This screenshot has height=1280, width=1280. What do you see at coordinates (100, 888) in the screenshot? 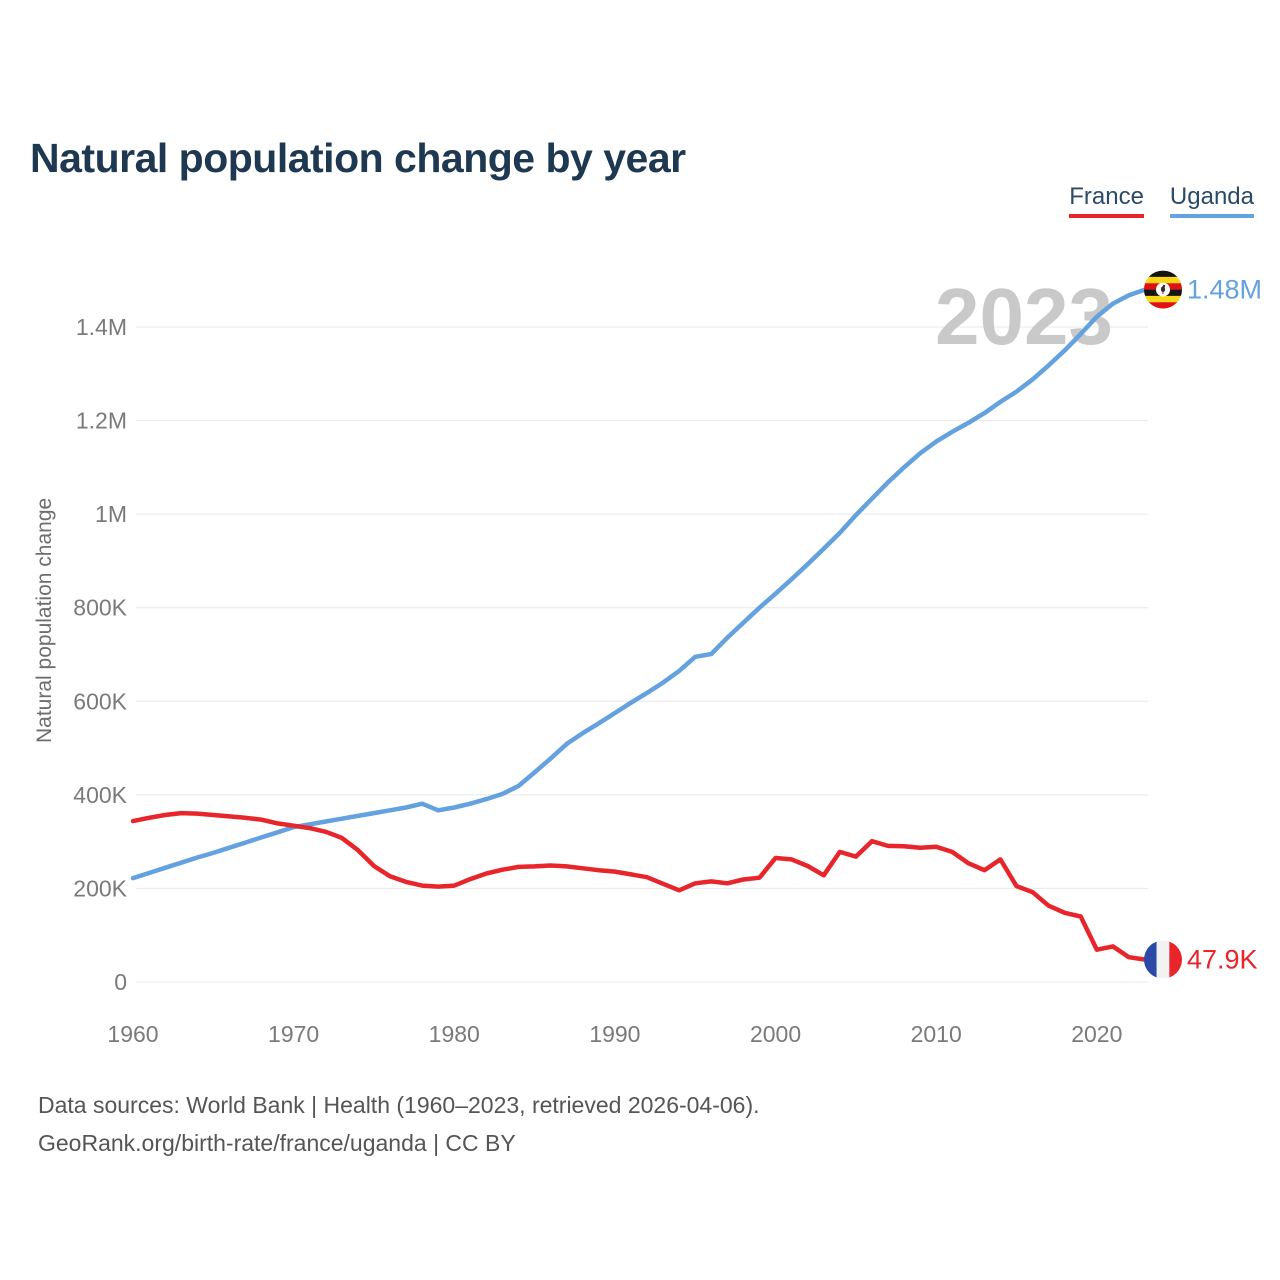
I see `y-tick-label: 200K` at bounding box center [100, 888].